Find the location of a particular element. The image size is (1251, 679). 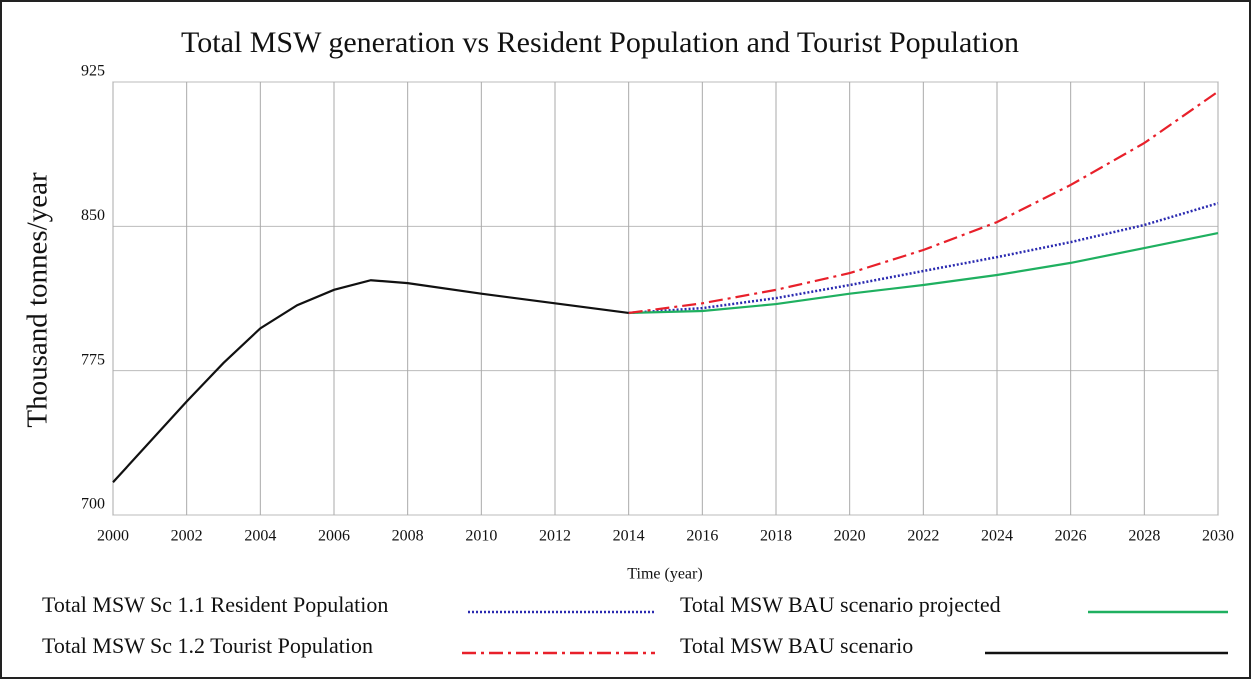

x-tick-label: 2020 is located at coordinates (850, 536).